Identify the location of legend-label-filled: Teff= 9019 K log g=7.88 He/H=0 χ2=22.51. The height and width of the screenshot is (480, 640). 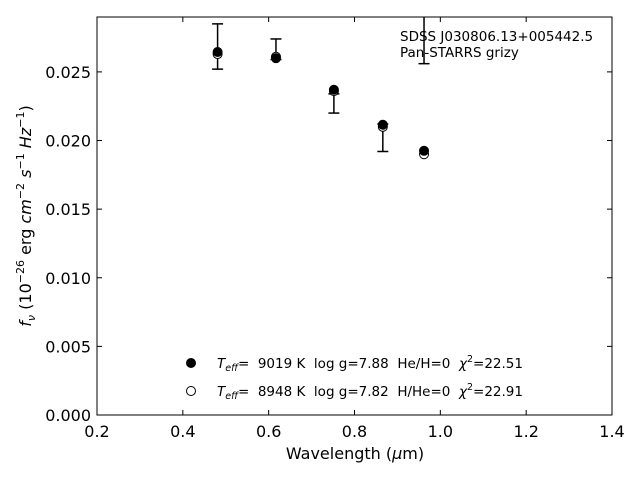
(370, 364).